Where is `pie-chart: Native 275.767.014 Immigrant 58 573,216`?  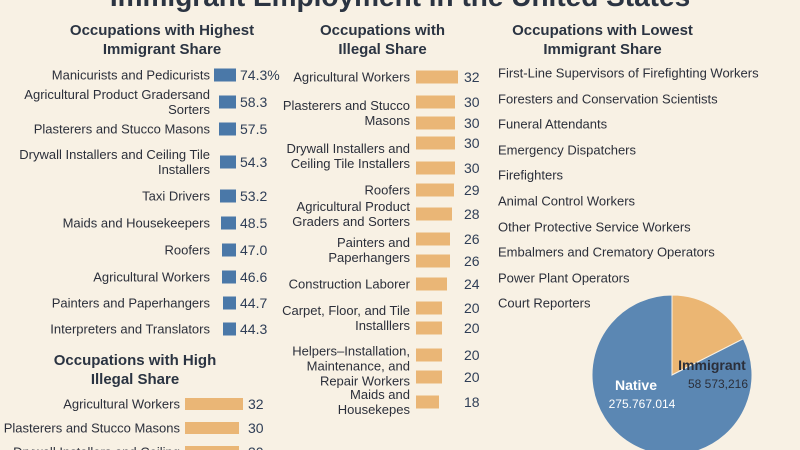 pie-chart: Native 275.767.014 Immigrant 58 573,216 is located at coordinates (672, 372).